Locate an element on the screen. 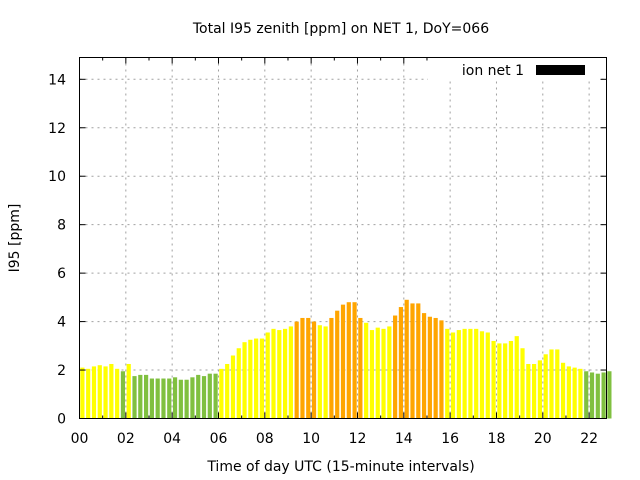  x-tick-label: 02 is located at coordinates (126, 439).